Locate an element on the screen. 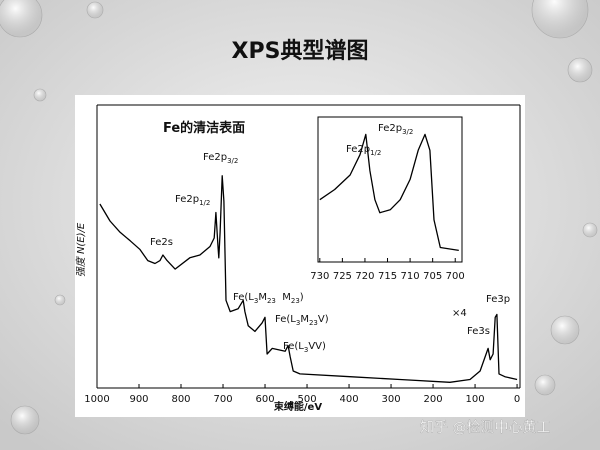  peak-label: Fe2s is located at coordinates (161, 242).